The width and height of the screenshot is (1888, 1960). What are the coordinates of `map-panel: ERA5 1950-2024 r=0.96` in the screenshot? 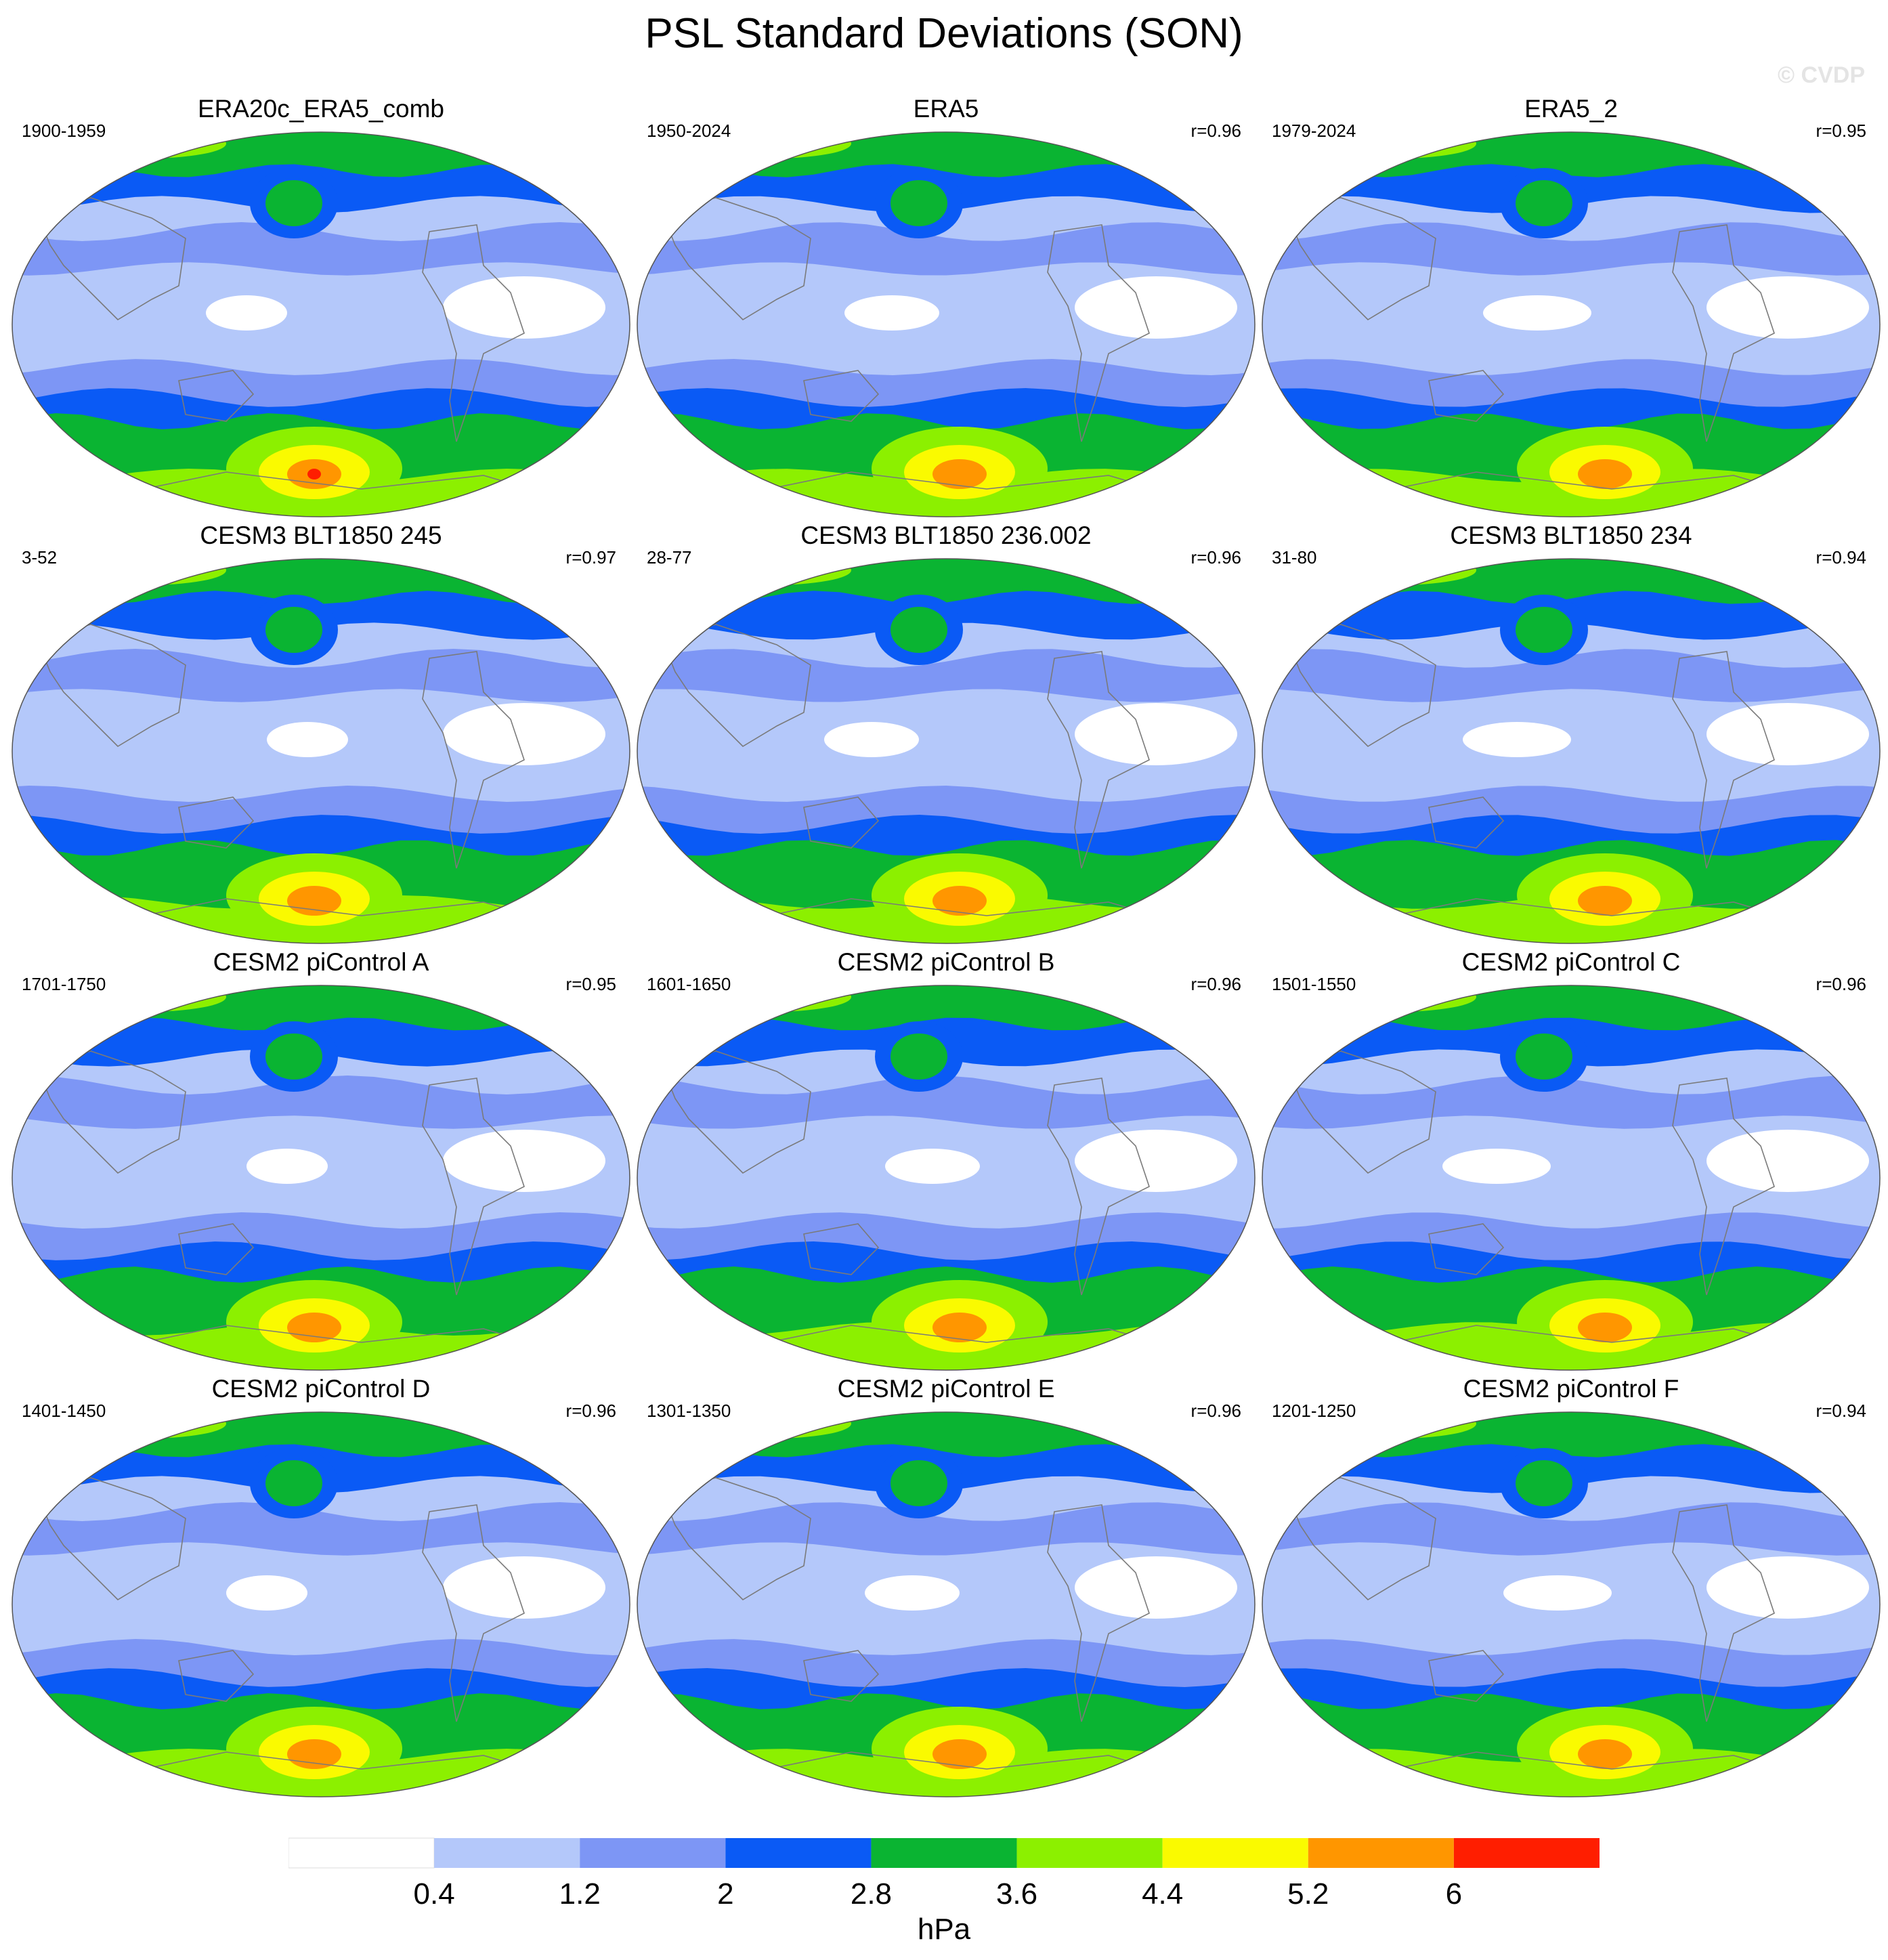 It's located at (946, 308).